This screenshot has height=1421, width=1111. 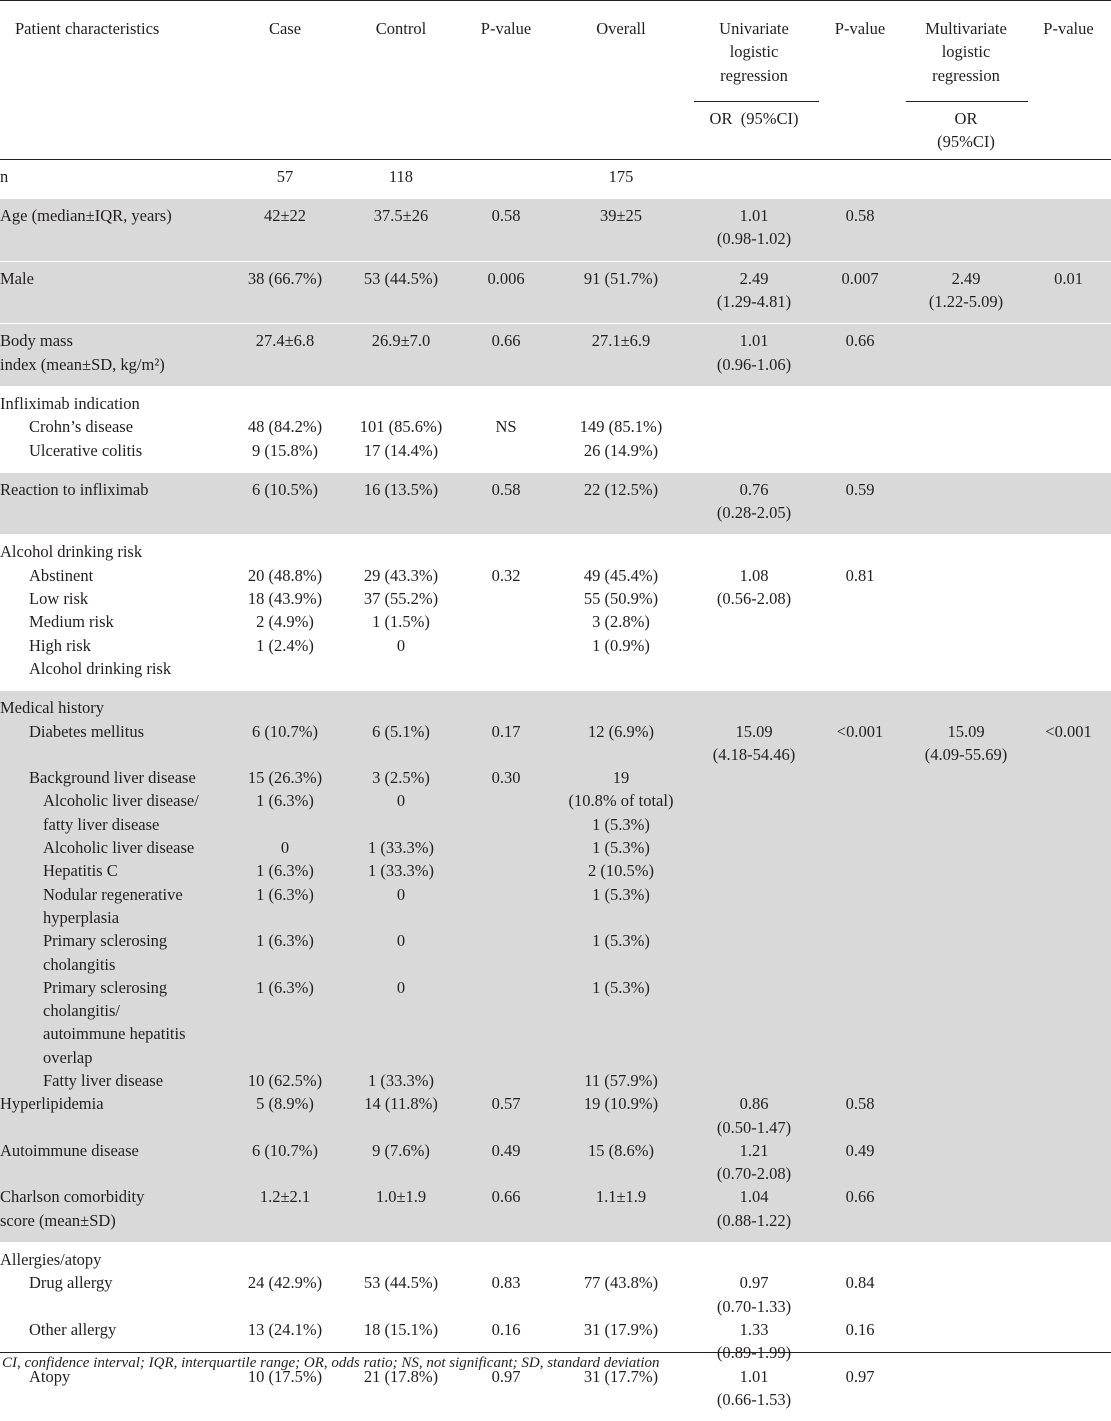 What do you see at coordinates (506, 503) in the screenshot?
I see `p-value: 0.58` at bounding box center [506, 503].